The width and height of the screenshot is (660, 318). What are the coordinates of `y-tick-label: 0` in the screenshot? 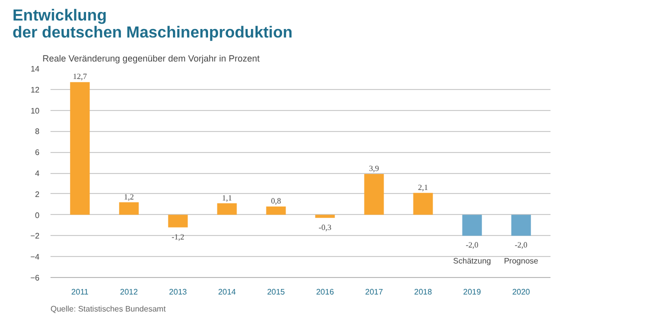 It's located at (37, 215).